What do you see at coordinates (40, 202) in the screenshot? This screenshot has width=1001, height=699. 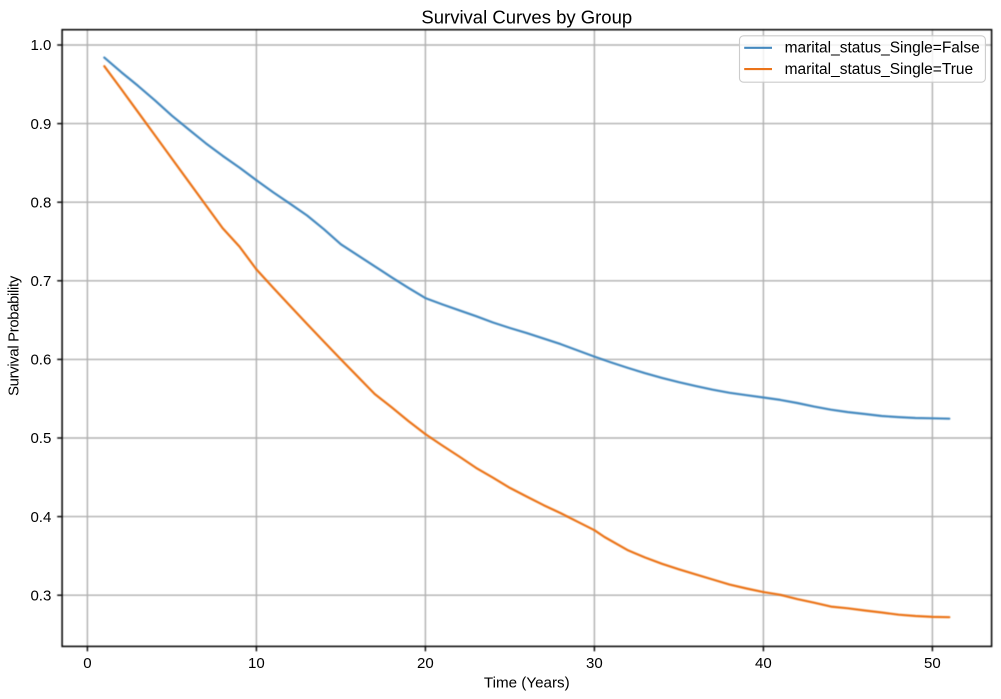 I see `svg-text: 0.8` at bounding box center [40, 202].